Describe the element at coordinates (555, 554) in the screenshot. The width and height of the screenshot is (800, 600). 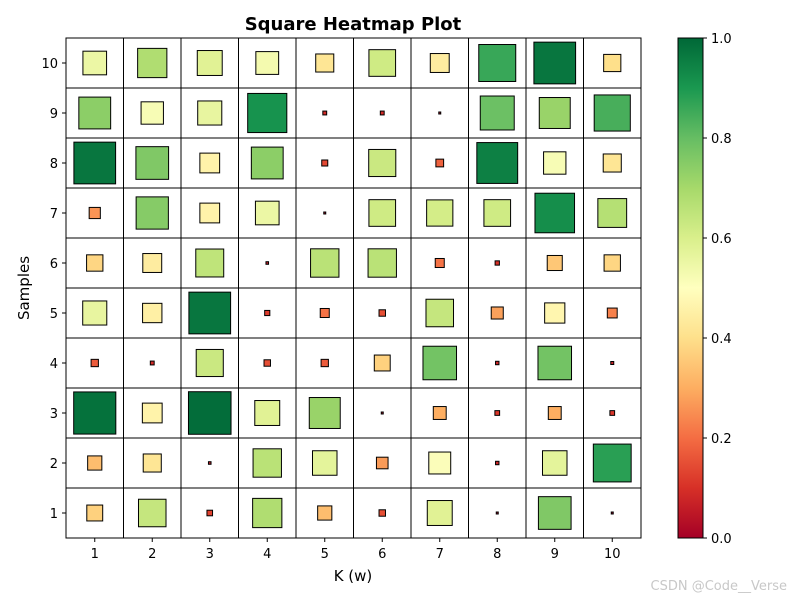
I see `x-tick-label: 9` at that location.